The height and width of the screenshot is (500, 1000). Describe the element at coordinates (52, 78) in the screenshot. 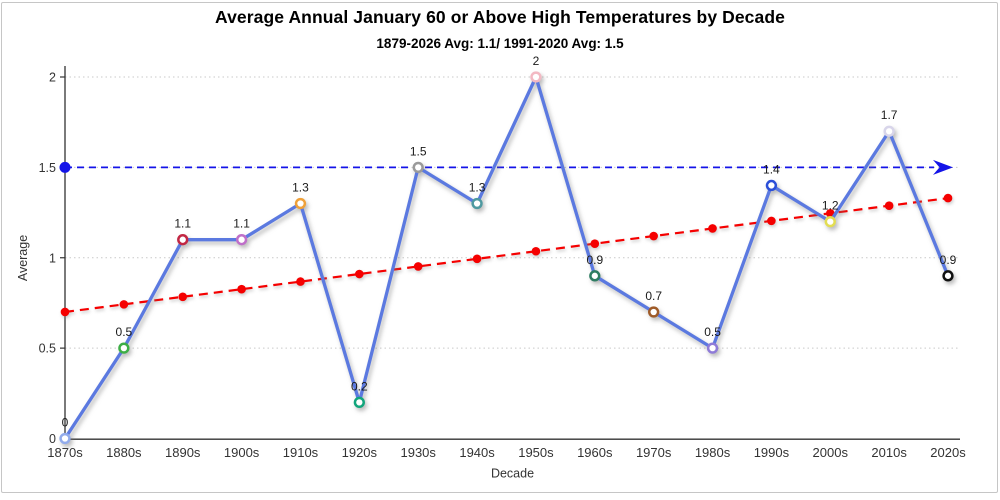

I see `y-tick-label: 2` at that location.